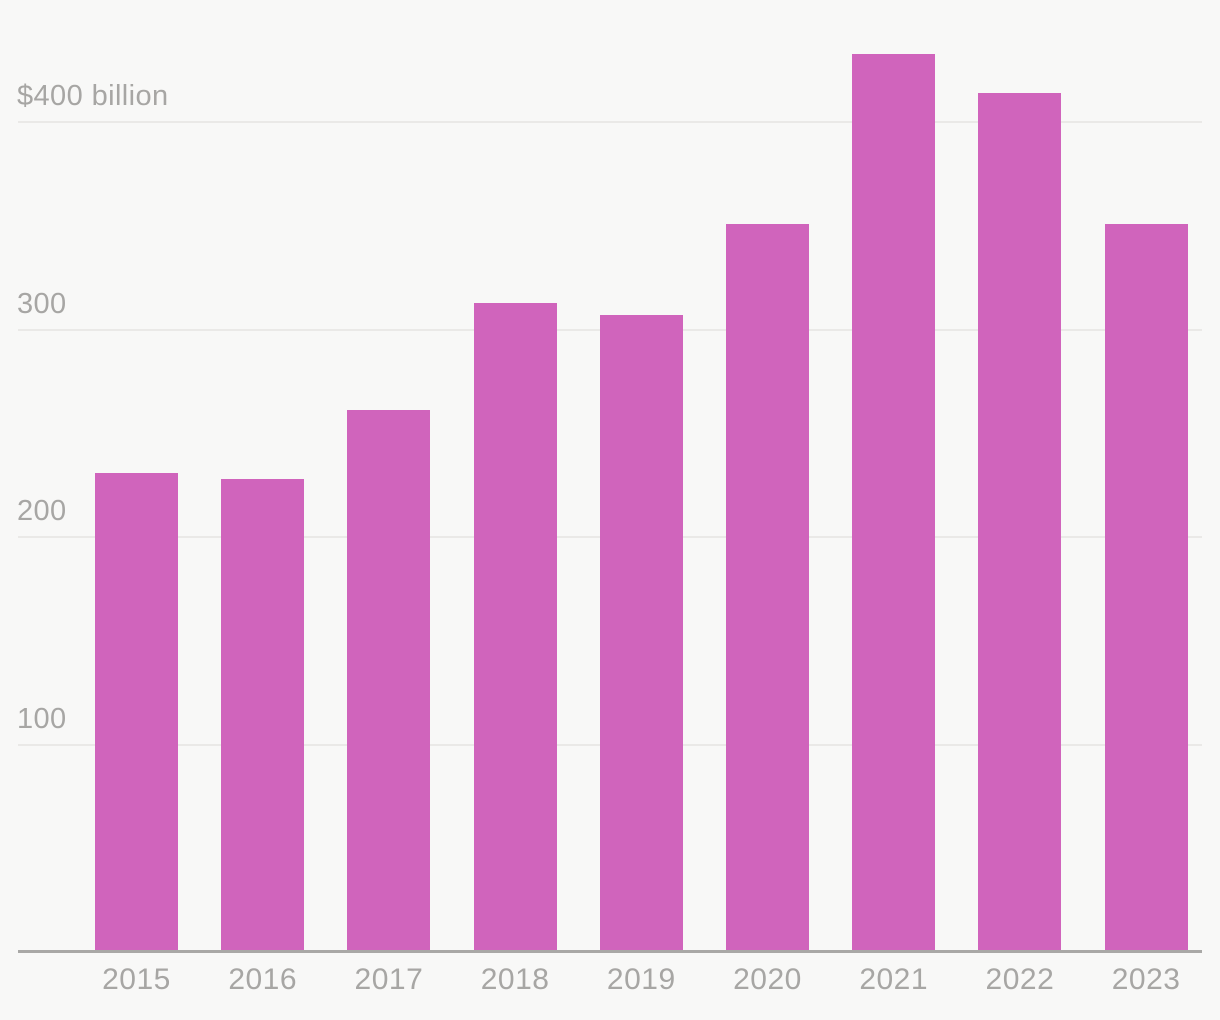 This screenshot has height=1020, width=1220. What do you see at coordinates (767, 979) in the screenshot?
I see `x-tick-label-2020: 2020` at bounding box center [767, 979].